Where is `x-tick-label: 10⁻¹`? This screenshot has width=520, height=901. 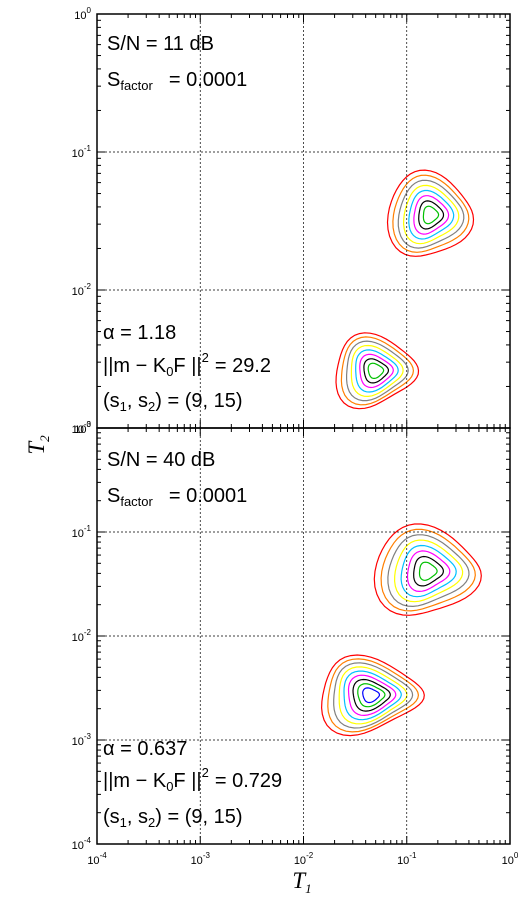 x-tick-label: 10⁻¹ is located at coordinates (407, 859).